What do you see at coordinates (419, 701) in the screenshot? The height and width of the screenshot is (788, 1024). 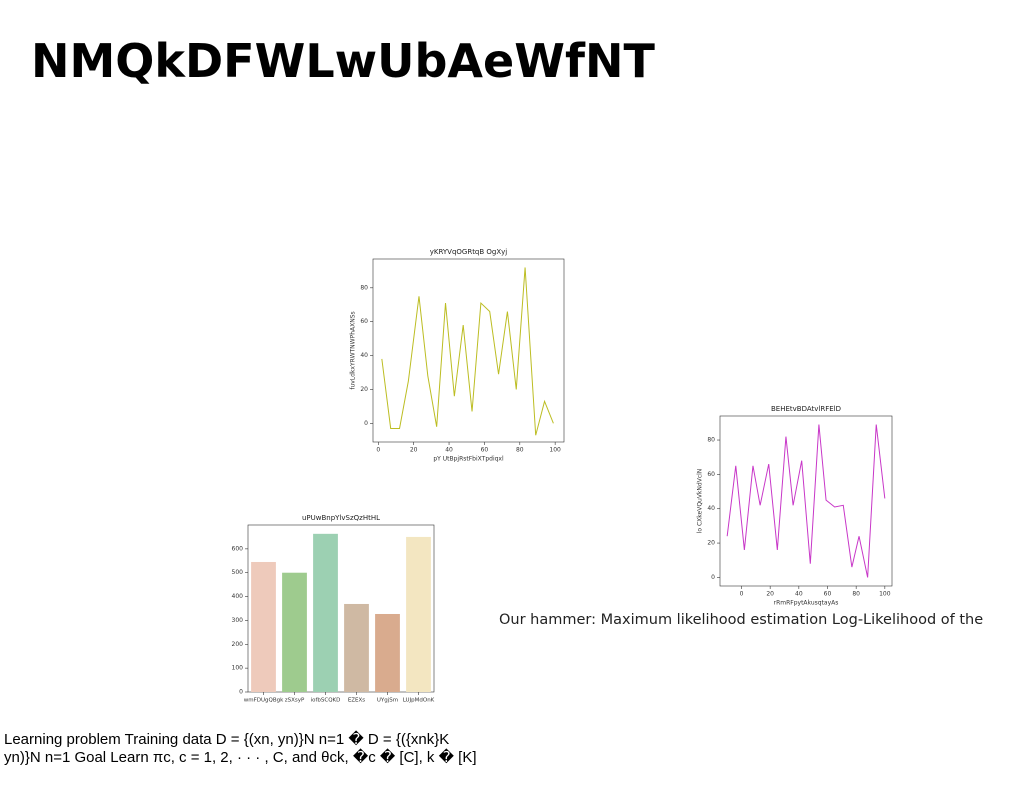 I see `x-tick-label: LUJpMdOnK` at bounding box center [419, 701].